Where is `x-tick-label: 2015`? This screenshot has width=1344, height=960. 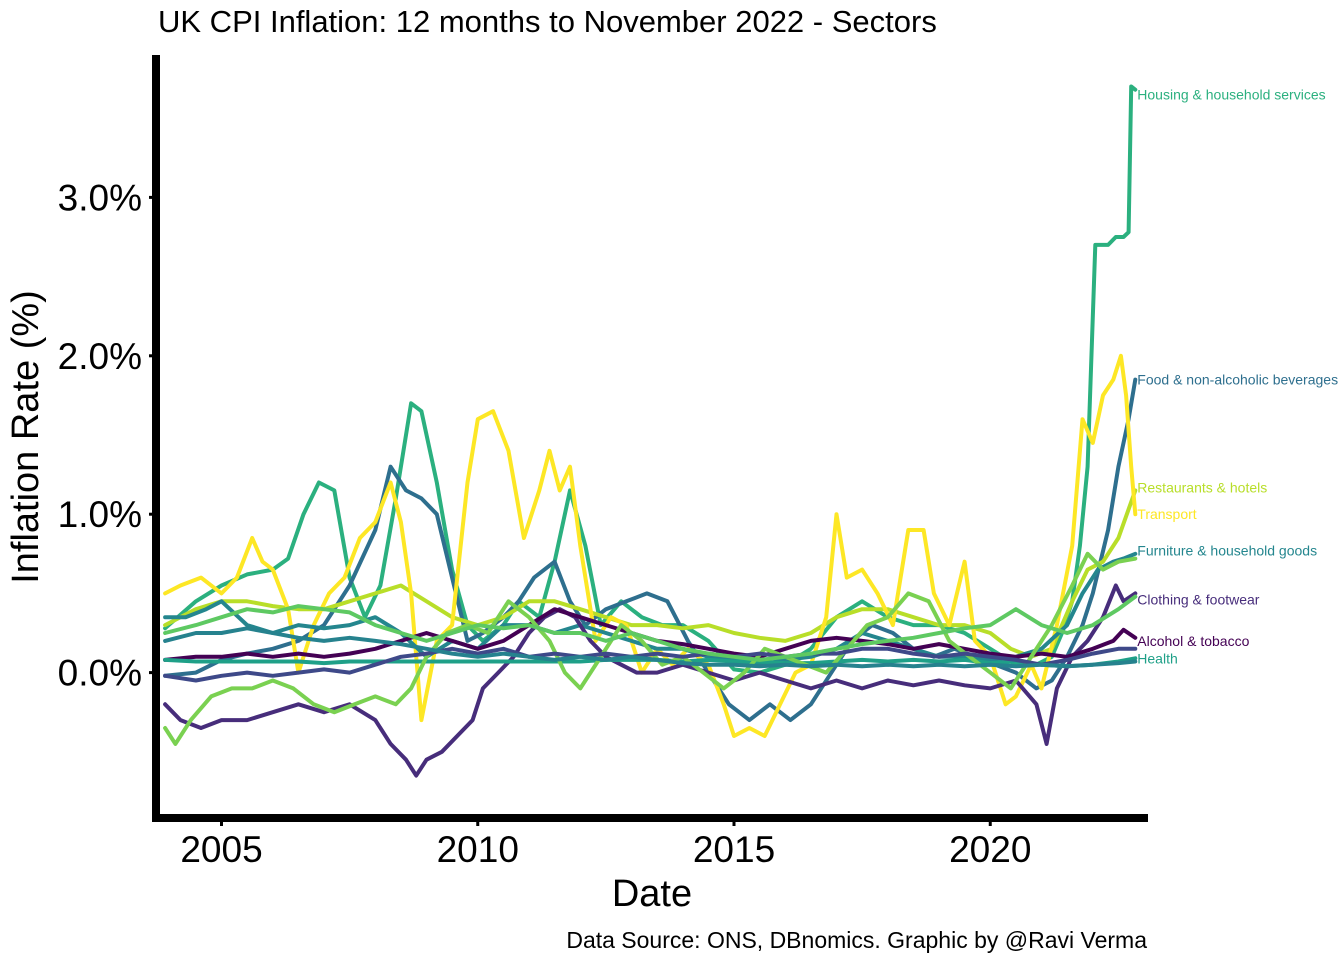 x-tick-label: 2015 is located at coordinates (734, 849).